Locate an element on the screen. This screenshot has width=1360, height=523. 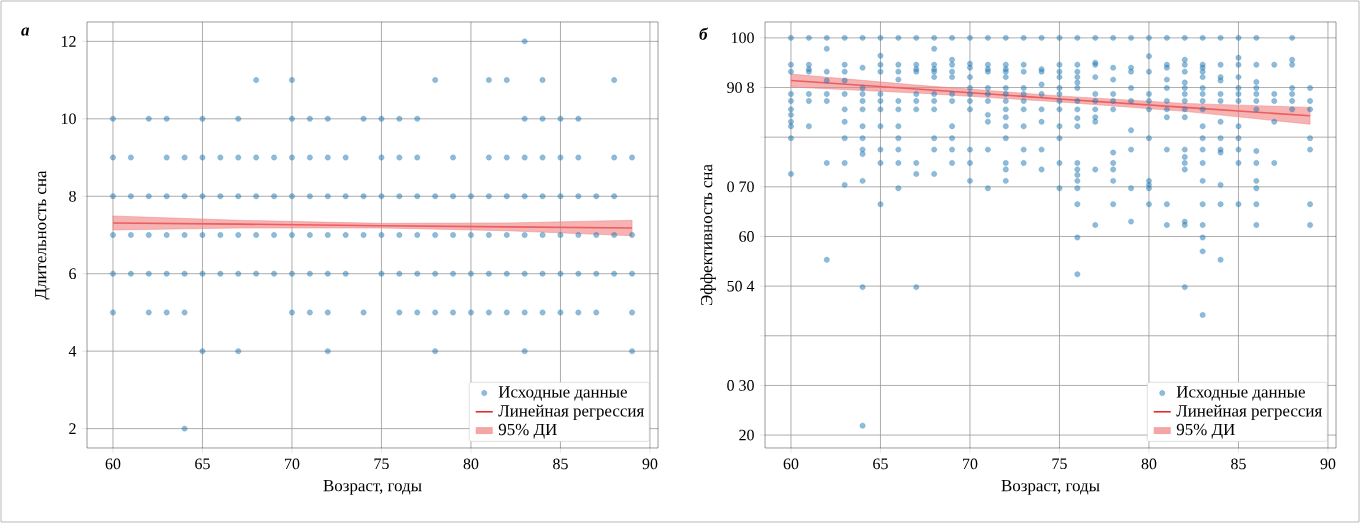
y-tick-label: 90 8 is located at coordinates (740, 87).